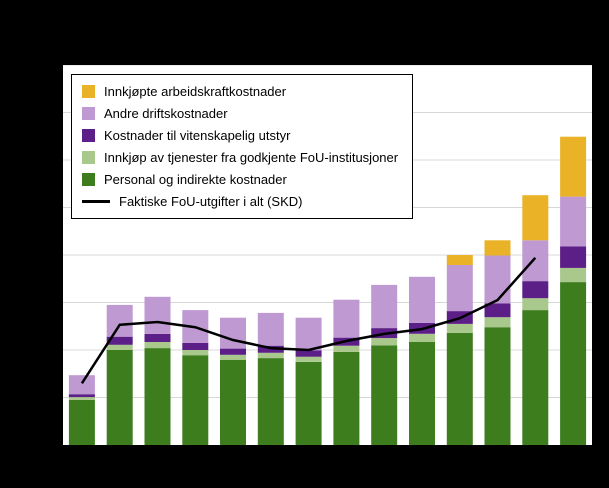 The width and height of the screenshot is (609, 488). I want to click on legend-label: Kostnader til vitenskapelig utstyr, so click(197, 135).